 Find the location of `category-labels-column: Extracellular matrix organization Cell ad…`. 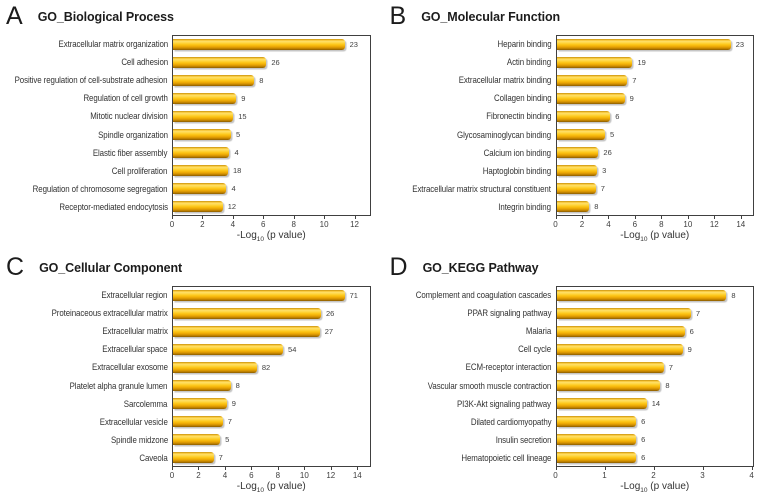

category-labels-column: Extracellular matrix organization Cell ad… is located at coordinates (88, 125).